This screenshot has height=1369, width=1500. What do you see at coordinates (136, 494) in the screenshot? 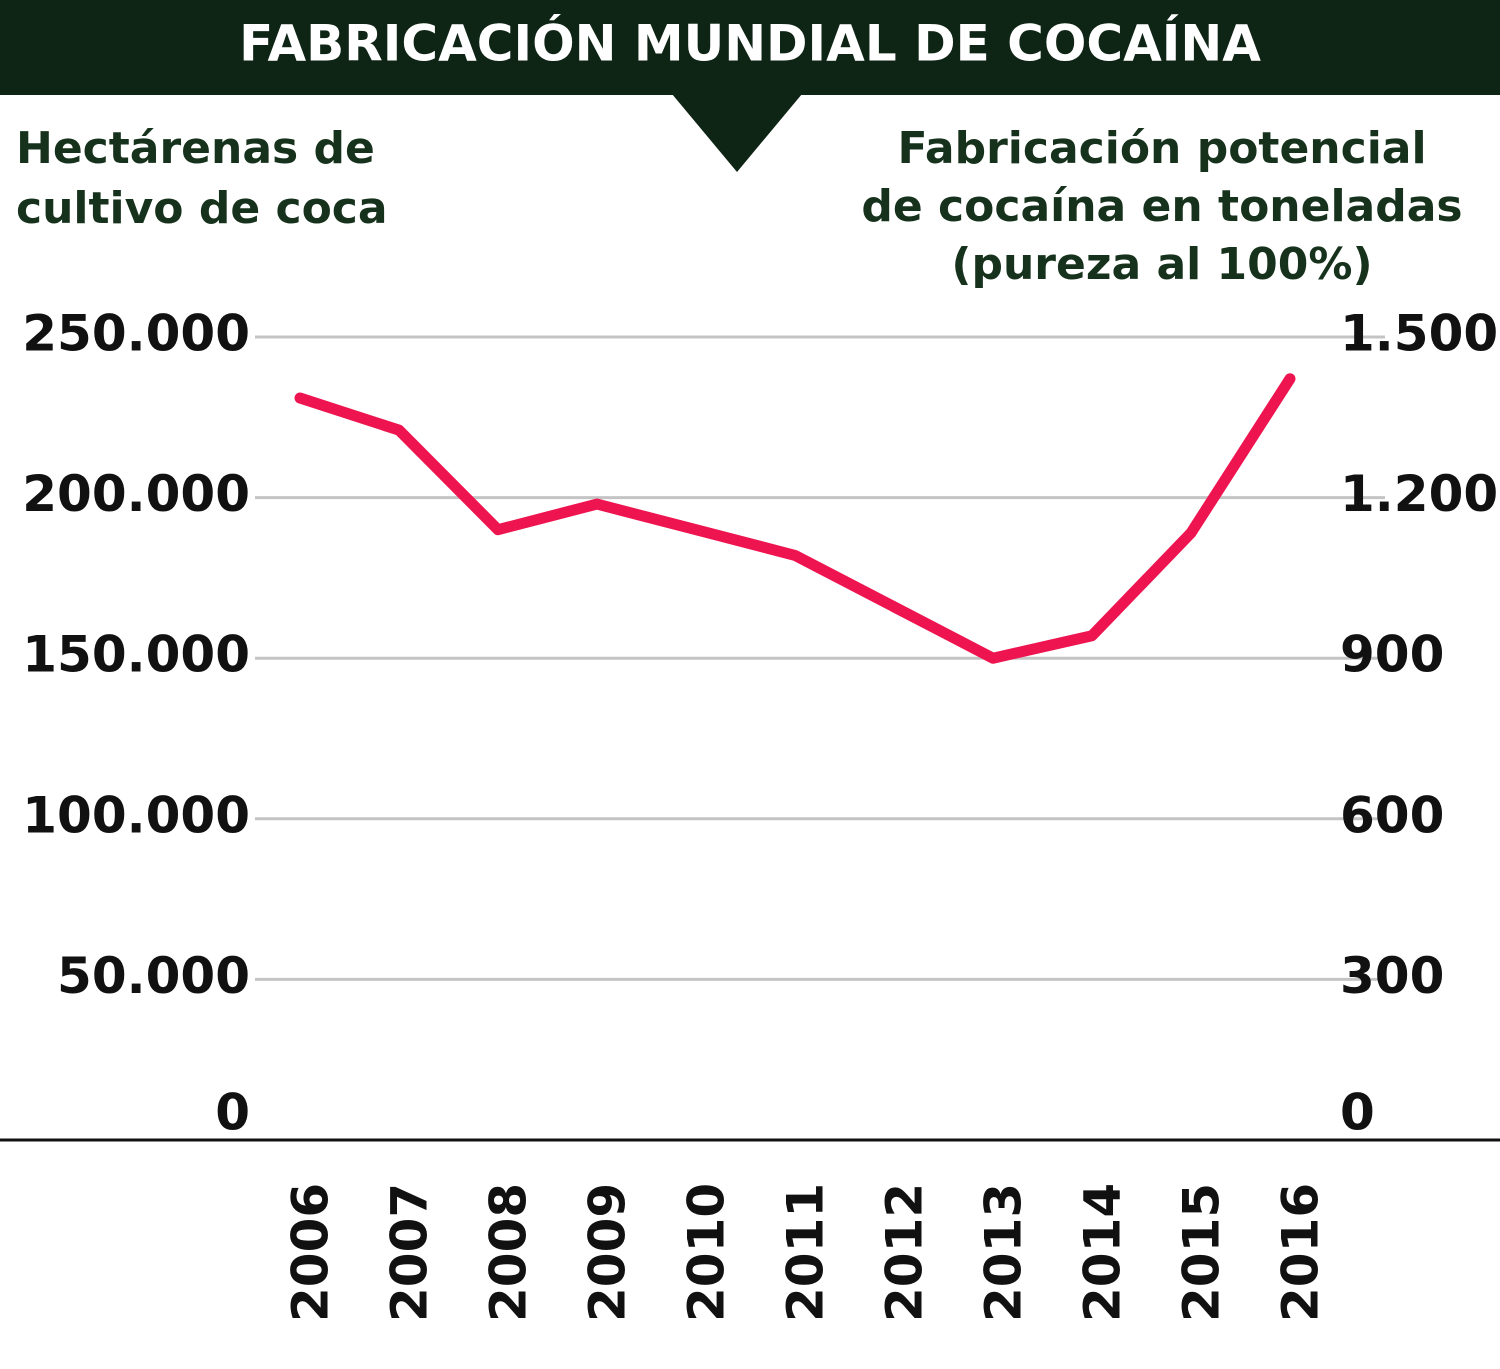
I see `y-tick-label: 200.000` at bounding box center [136, 494].